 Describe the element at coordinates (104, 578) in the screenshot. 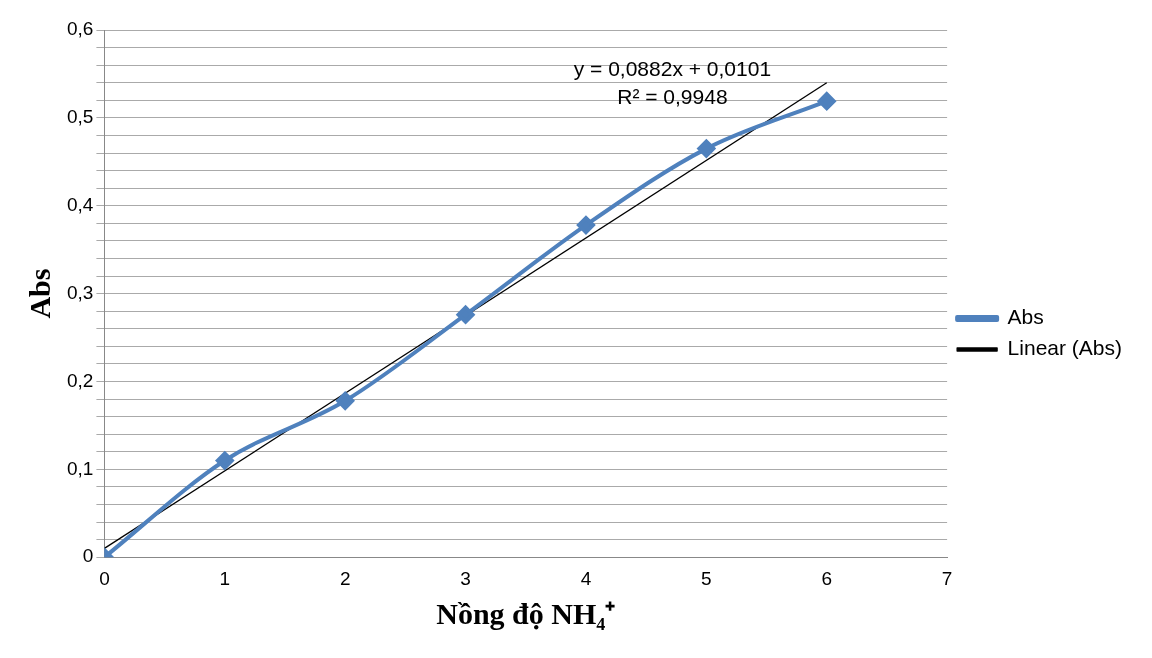

I see `x-tick-label: 0` at that location.